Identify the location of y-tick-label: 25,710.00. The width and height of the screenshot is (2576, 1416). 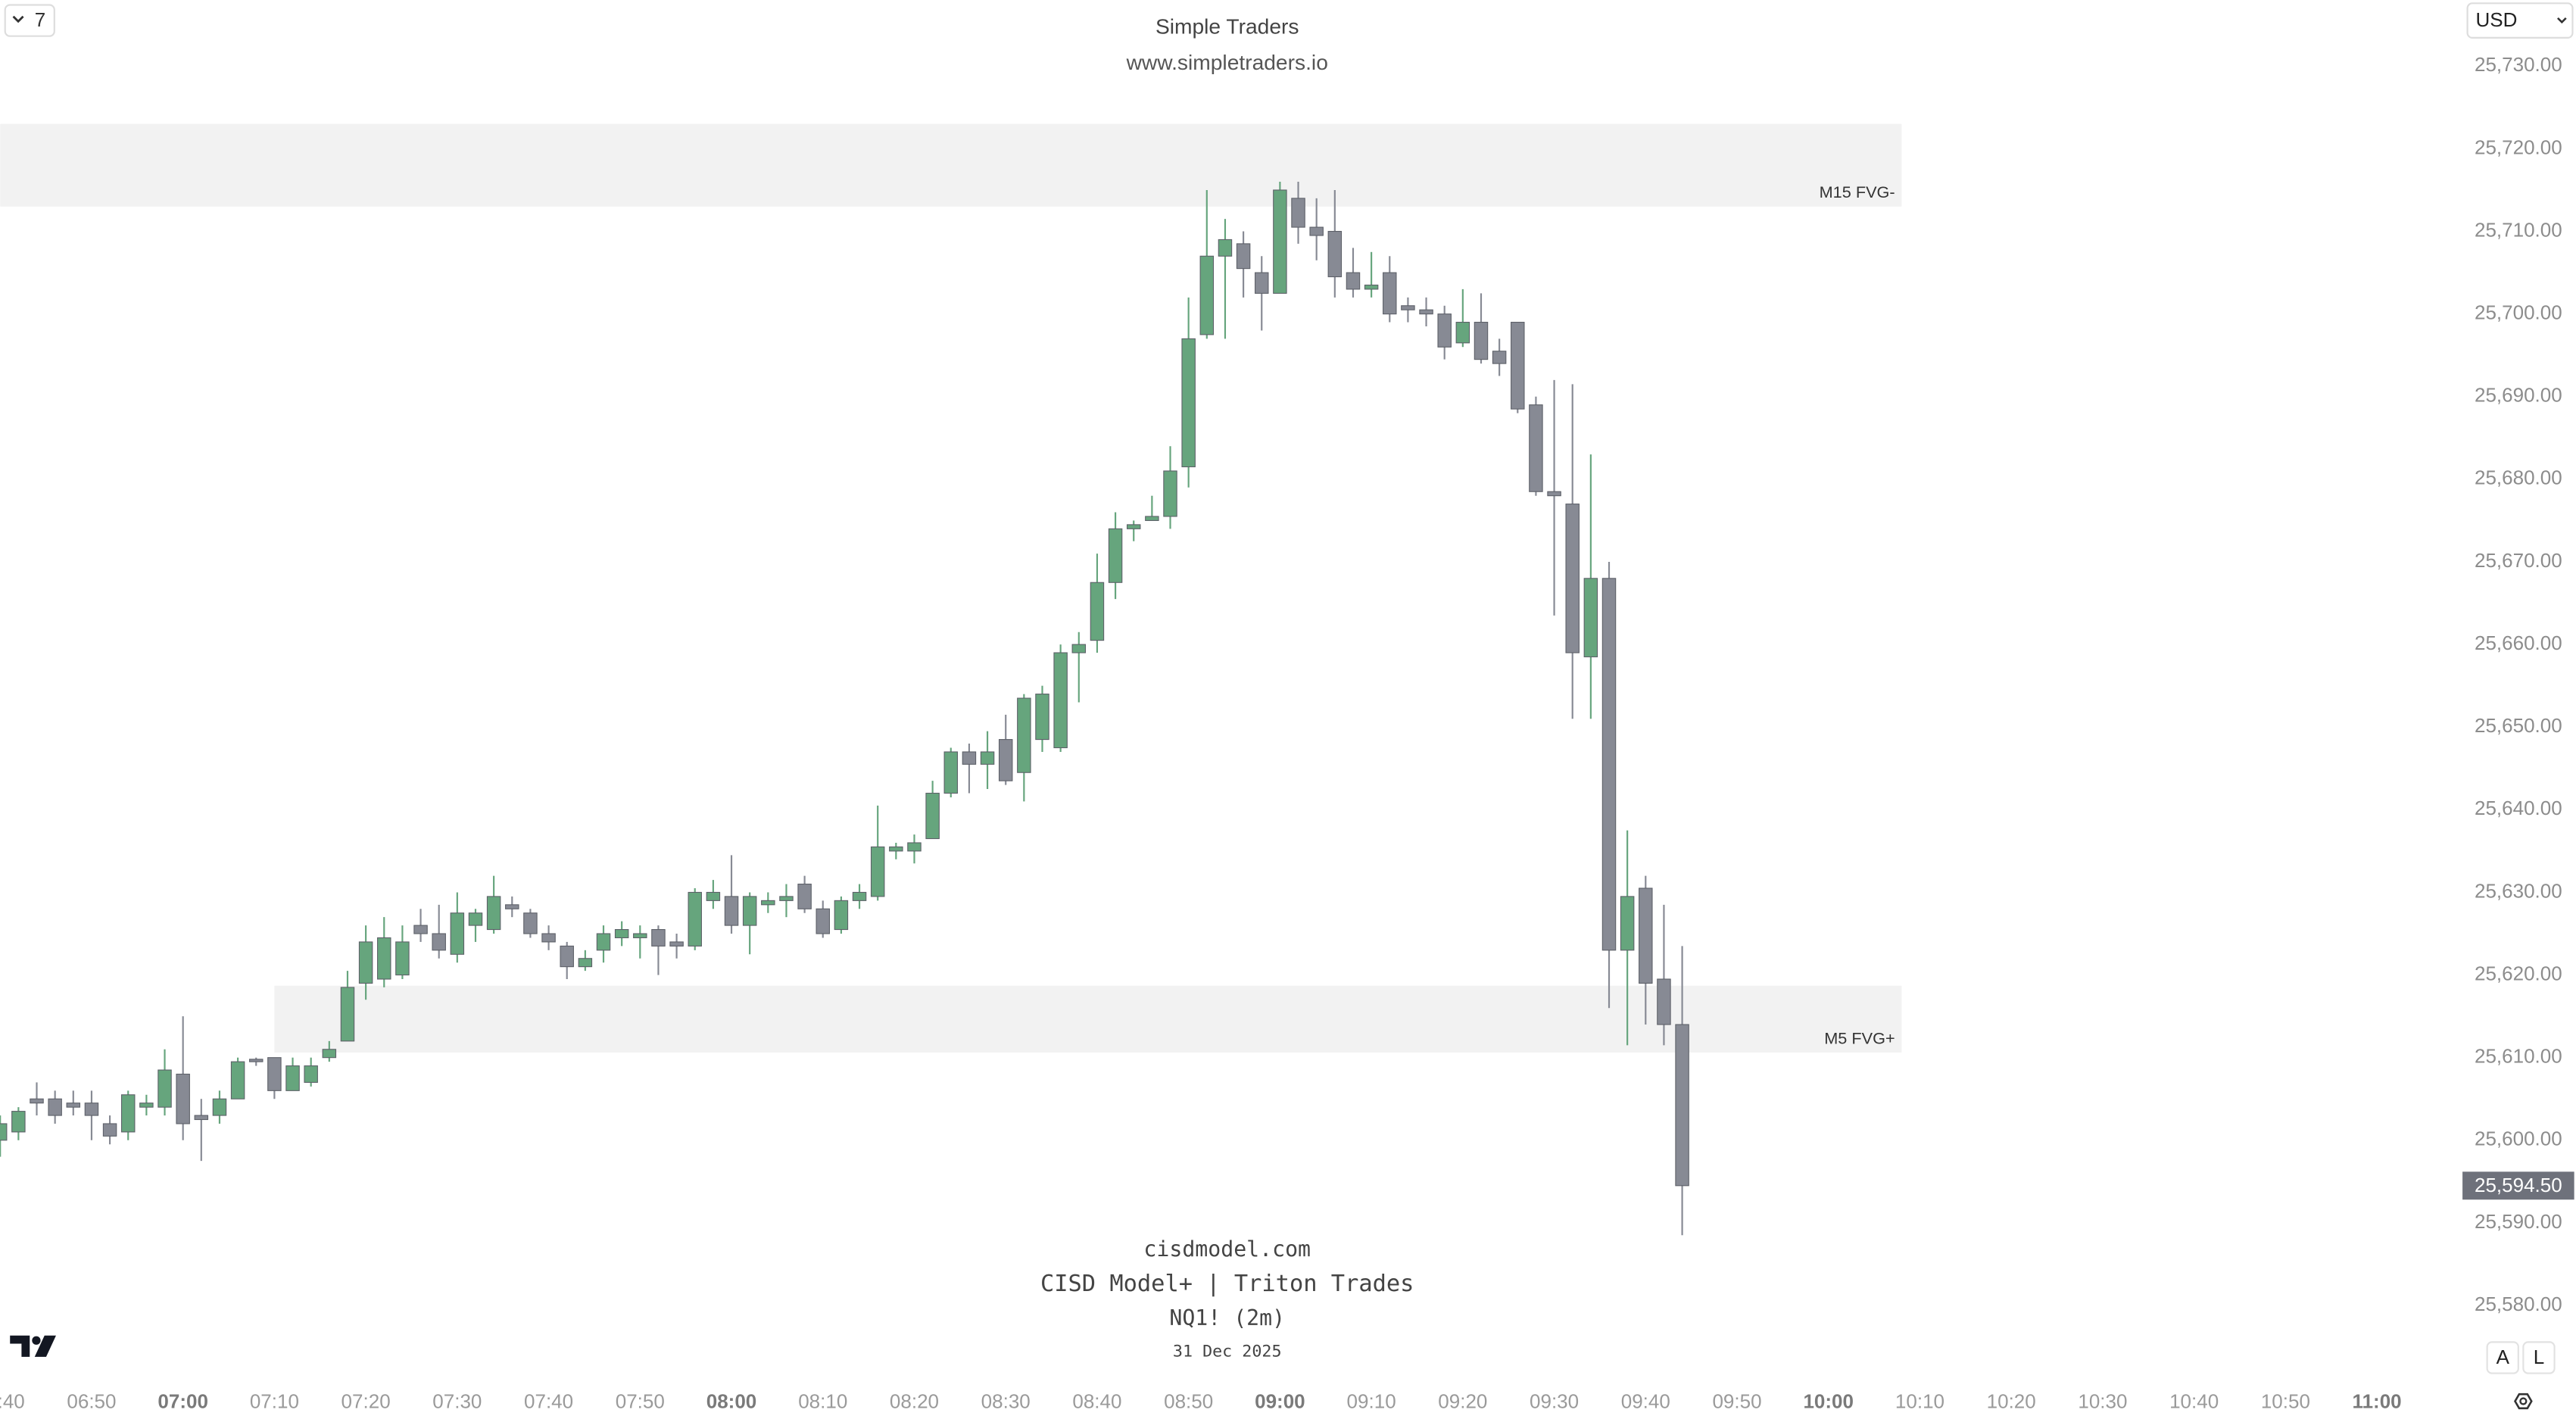
(2518, 229).